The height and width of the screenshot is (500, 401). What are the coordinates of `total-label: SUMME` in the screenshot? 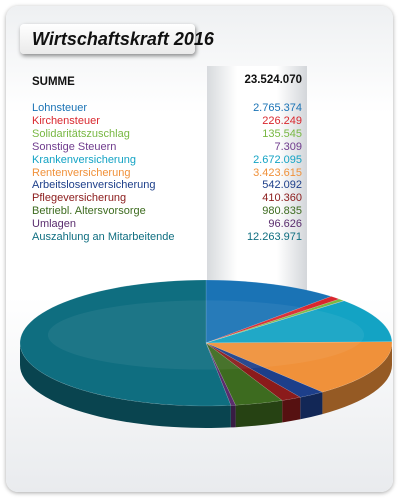 It's located at (53, 82).